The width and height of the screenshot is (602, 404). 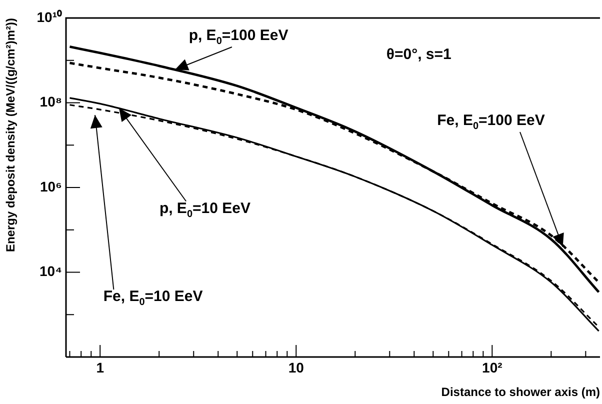 What do you see at coordinates (491, 122) in the screenshot?
I see `annotation: Fe, E$_{0}$=100 EeV` at bounding box center [491, 122].